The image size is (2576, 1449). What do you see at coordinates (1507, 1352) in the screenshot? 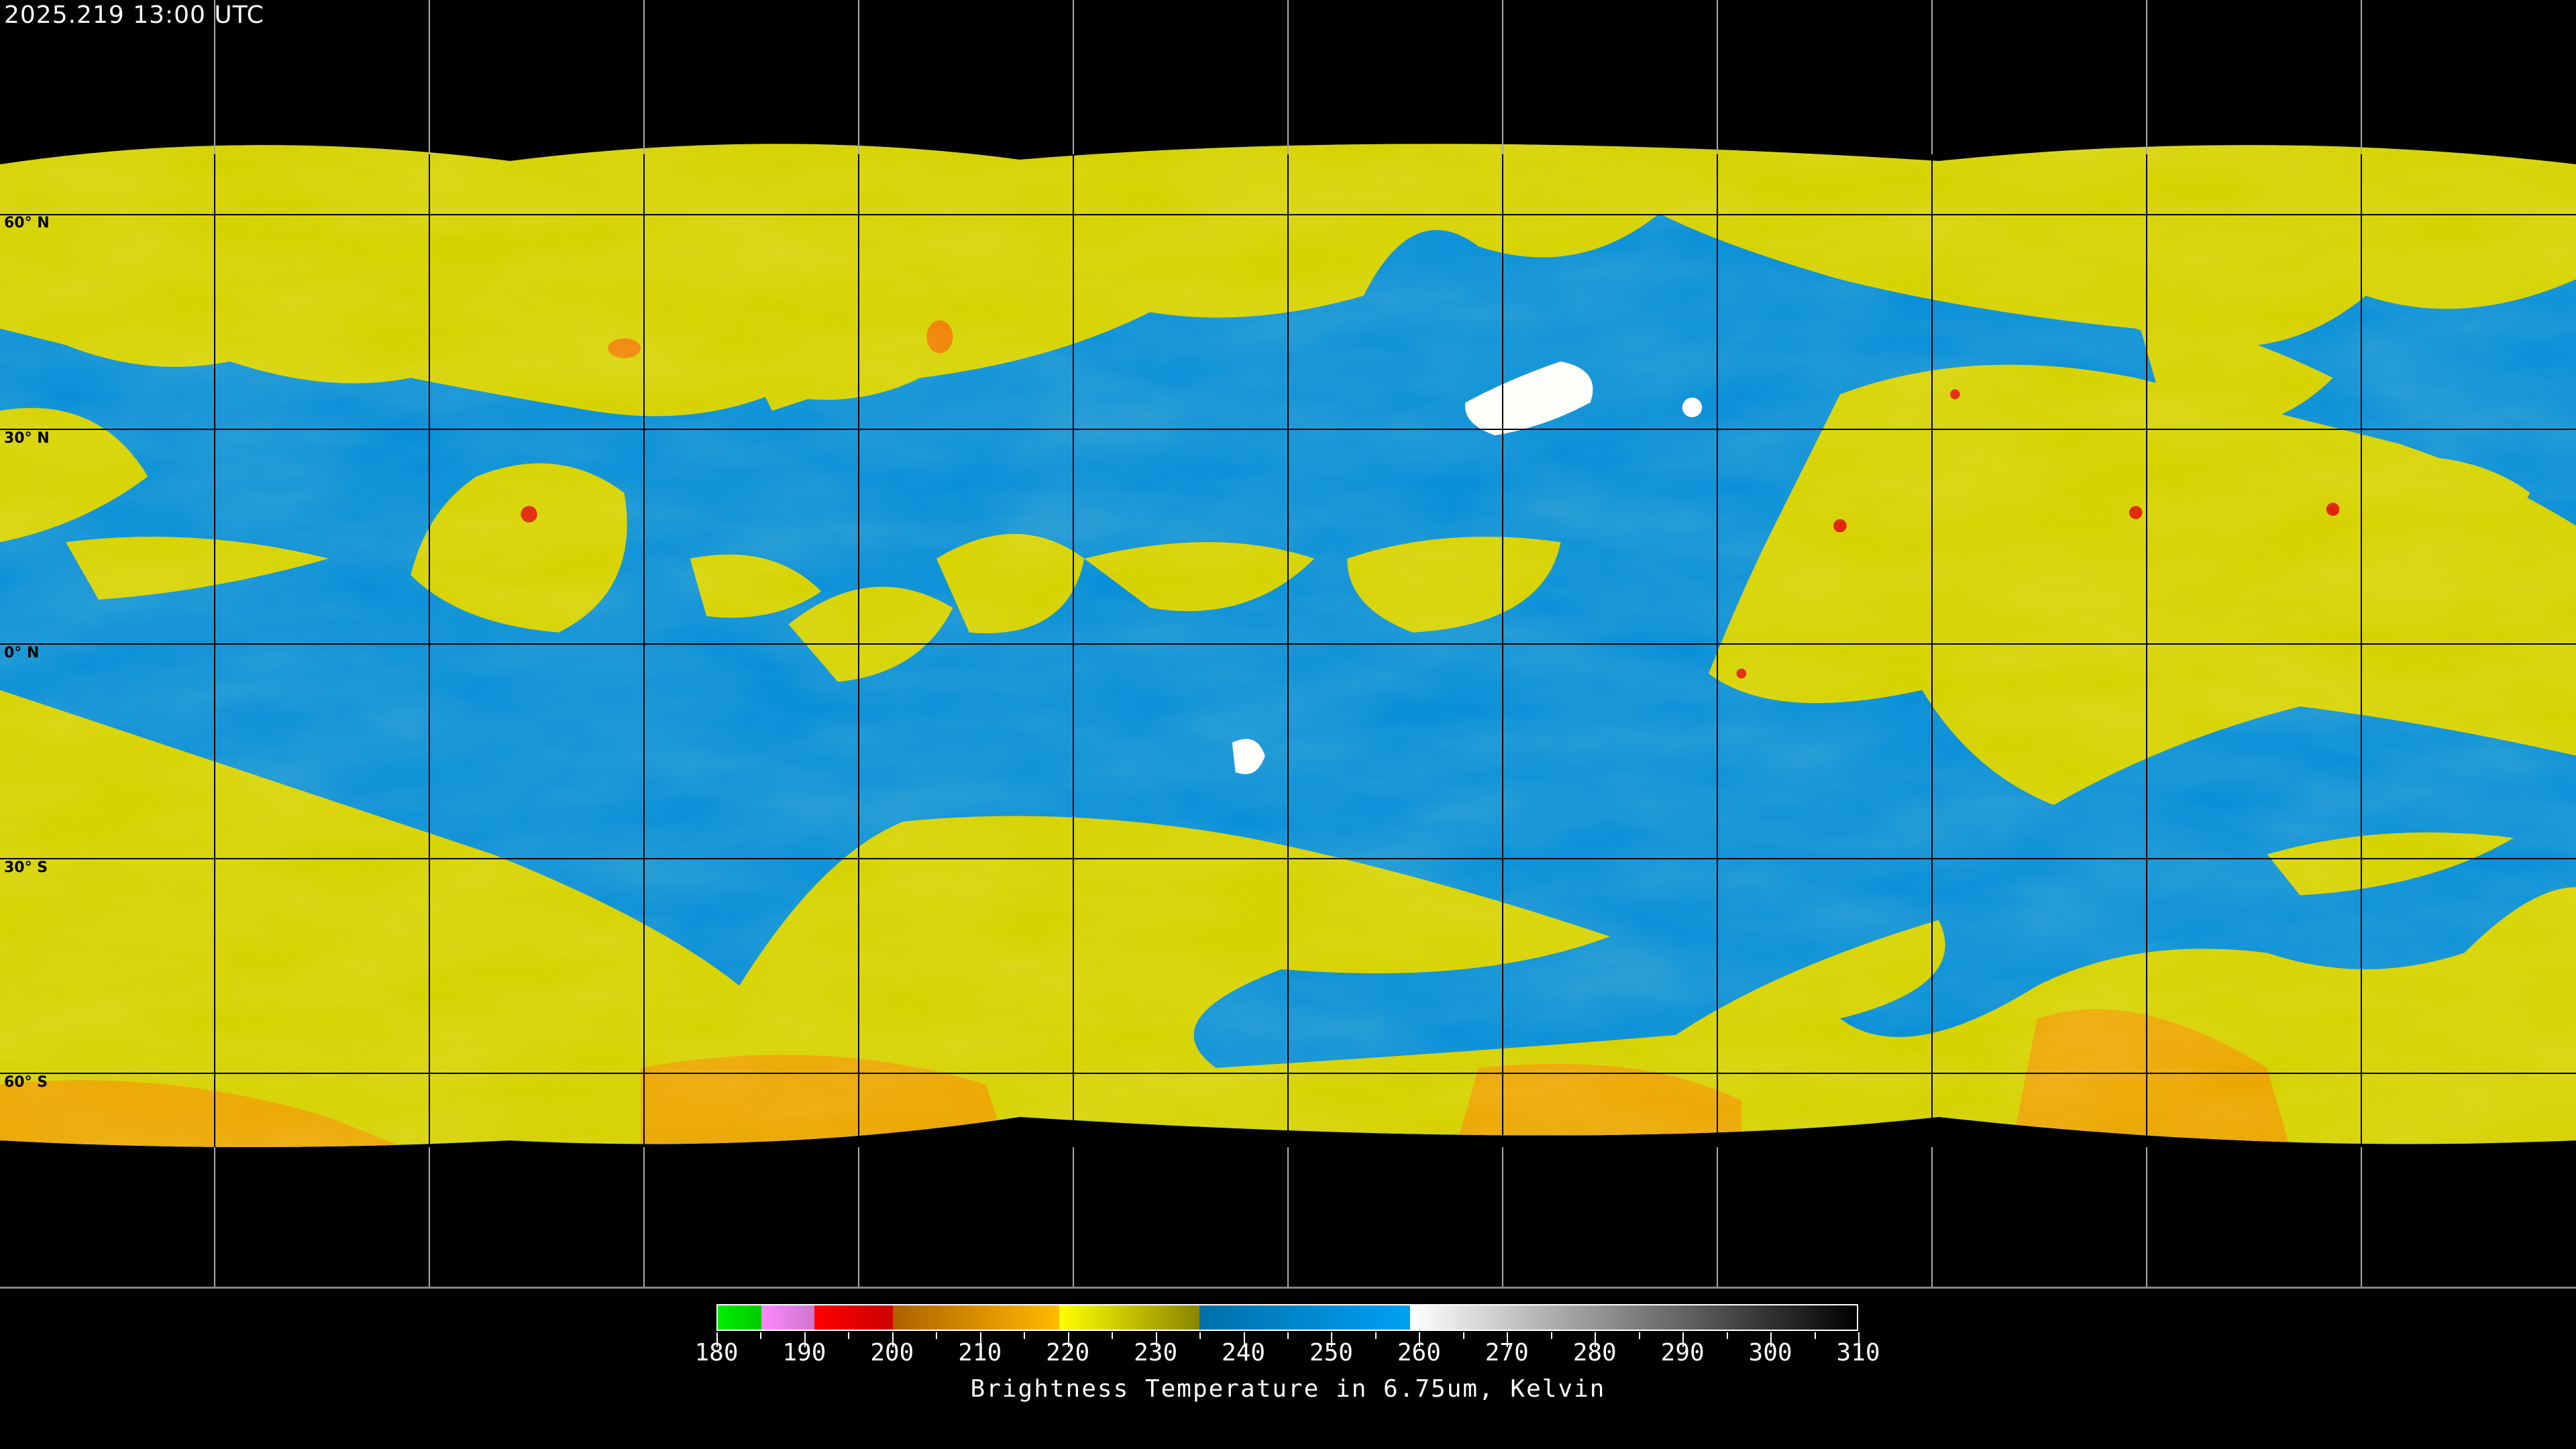
I see `colorbar-tick-label: 270` at bounding box center [1507, 1352].